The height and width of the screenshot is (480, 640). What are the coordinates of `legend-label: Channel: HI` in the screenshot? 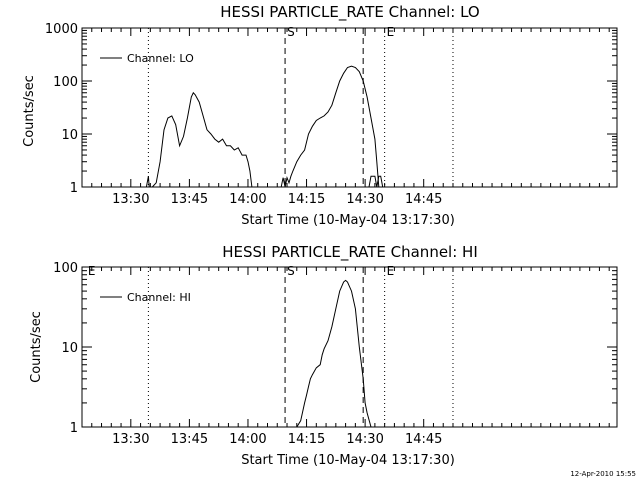 It's located at (159, 297).